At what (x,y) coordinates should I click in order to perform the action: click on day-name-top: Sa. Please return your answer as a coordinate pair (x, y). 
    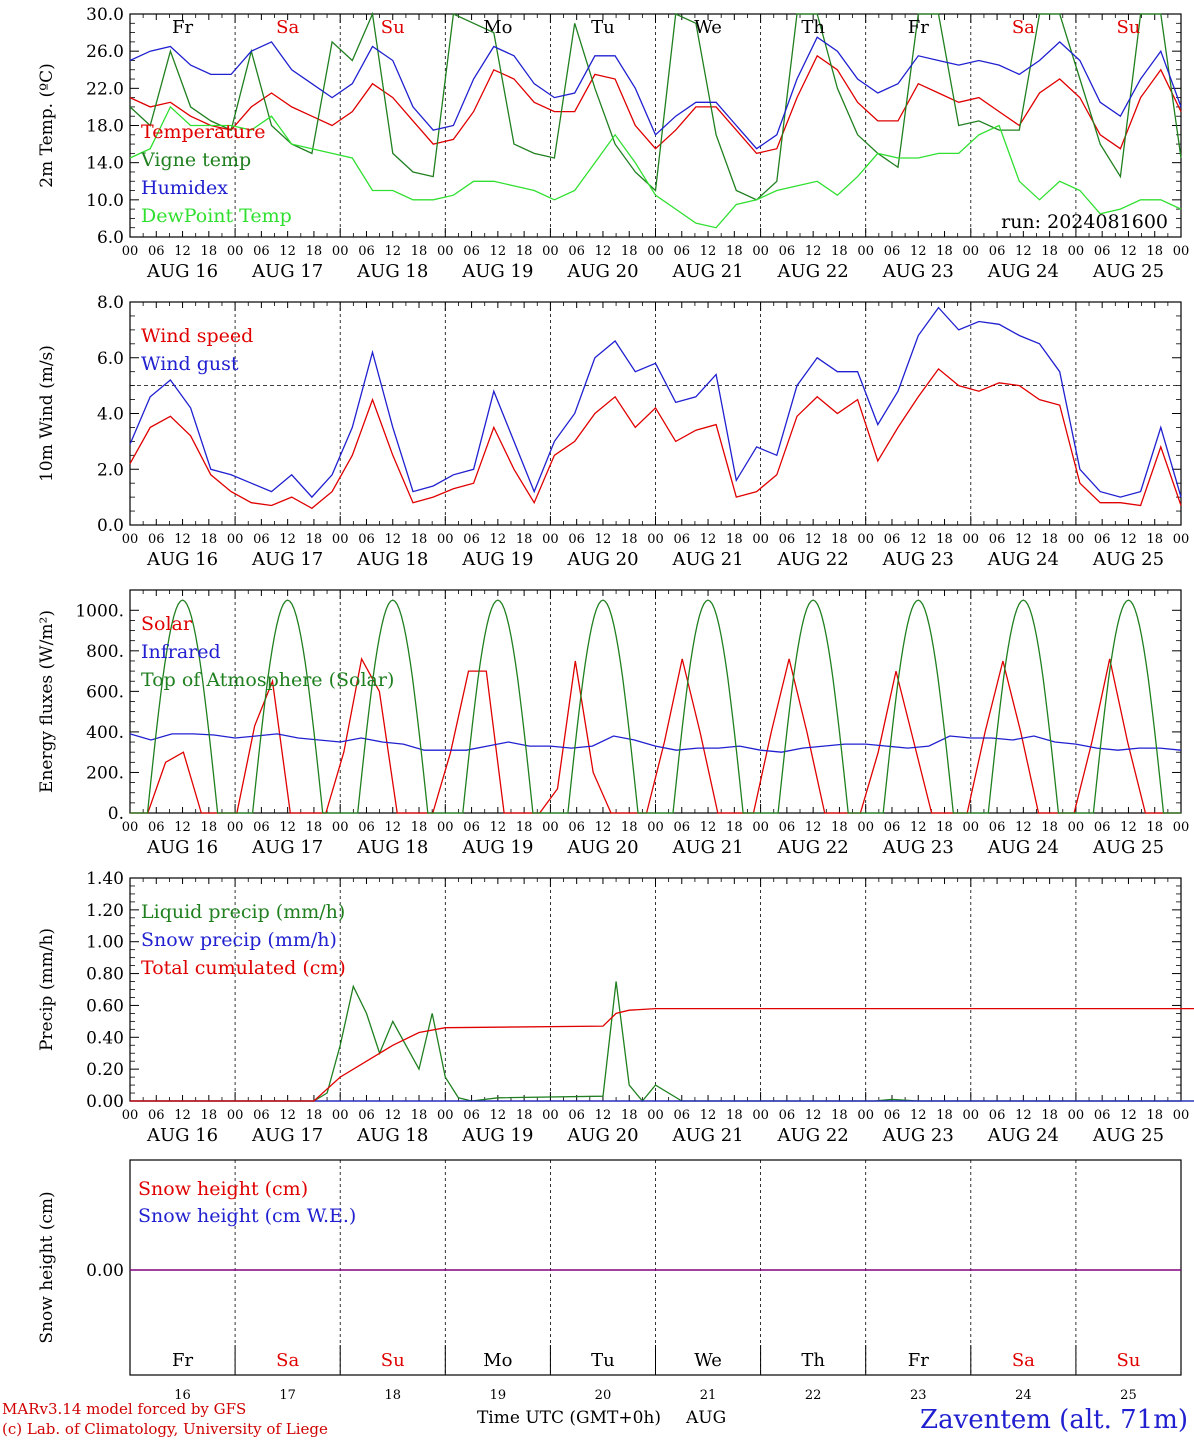
    Looking at the image, I should click on (1023, 27).